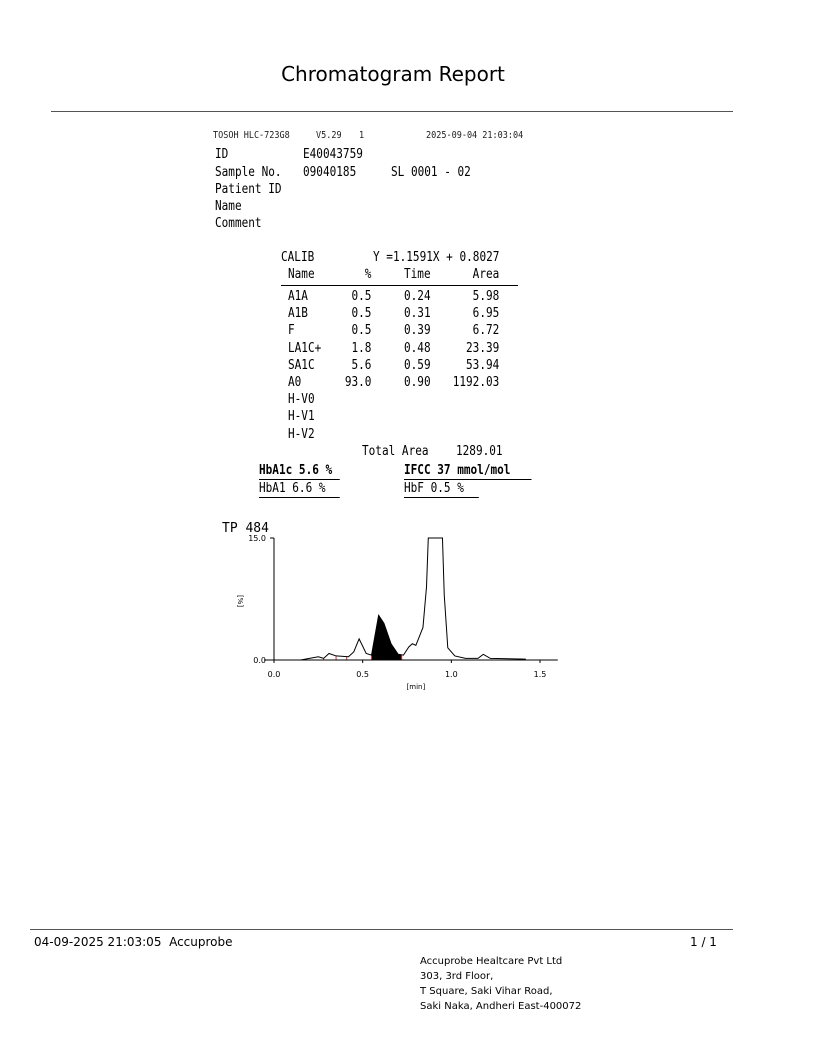 The width and height of the screenshot is (816, 1056). I want to click on column-header: Time, so click(417, 274).